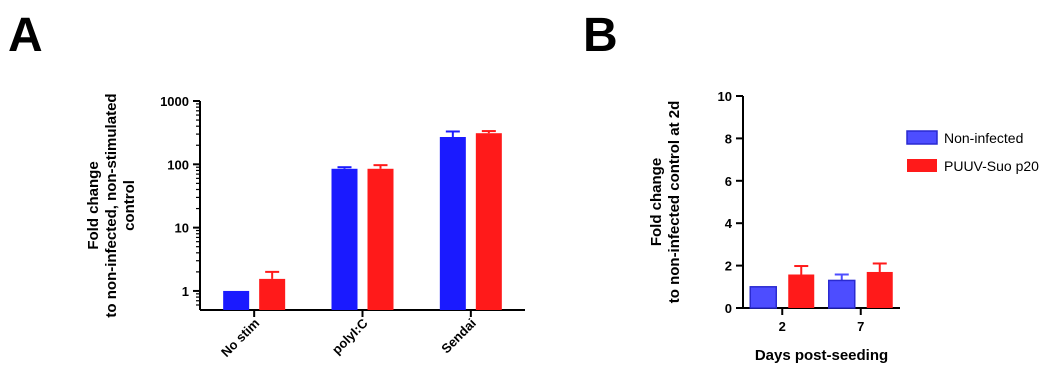  What do you see at coordinates (240, 338) in the screenshot?
I see `x-tick-label-a: No stim` at bounding box center [240, 338].